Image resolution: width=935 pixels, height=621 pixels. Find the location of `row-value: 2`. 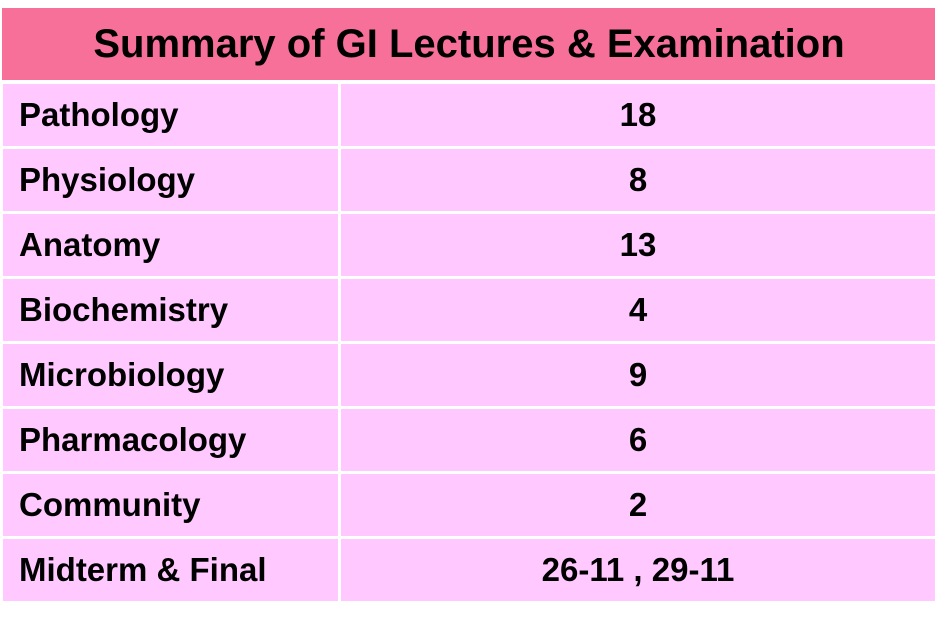

row-value: 2 is located at coordinates (636, 505).